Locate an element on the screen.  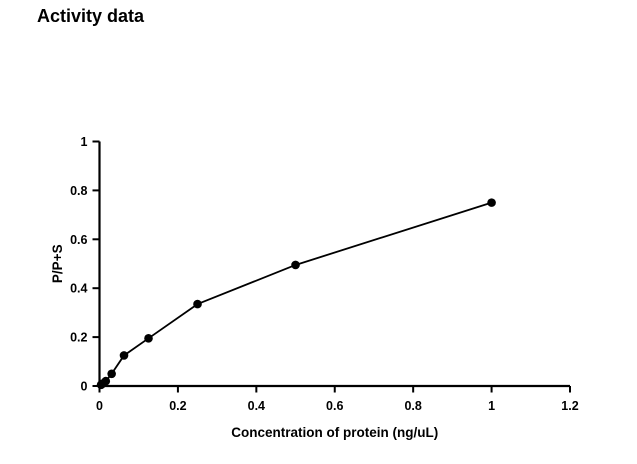
x-tick-label: 1 is located at coordinates (491, 406).